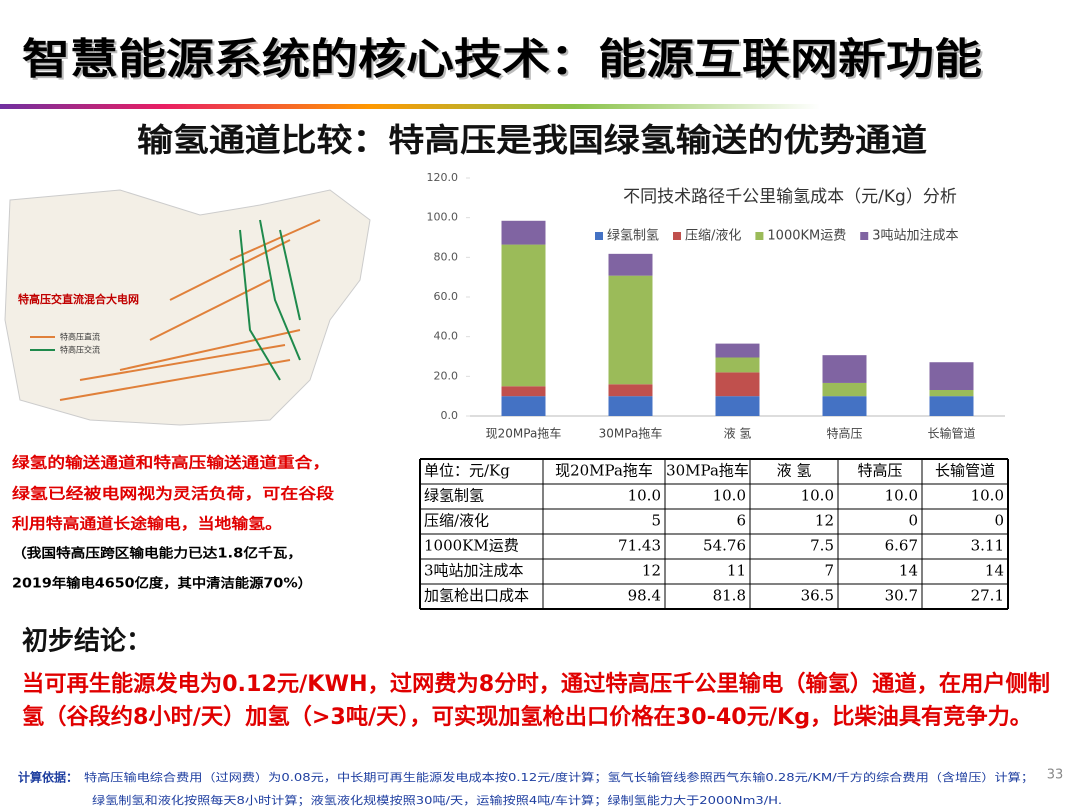 Image resolution: width=1080 pixels, height=810 pixels. I want to click on legend-label: 3吨站加注成本, so click(915, 236).